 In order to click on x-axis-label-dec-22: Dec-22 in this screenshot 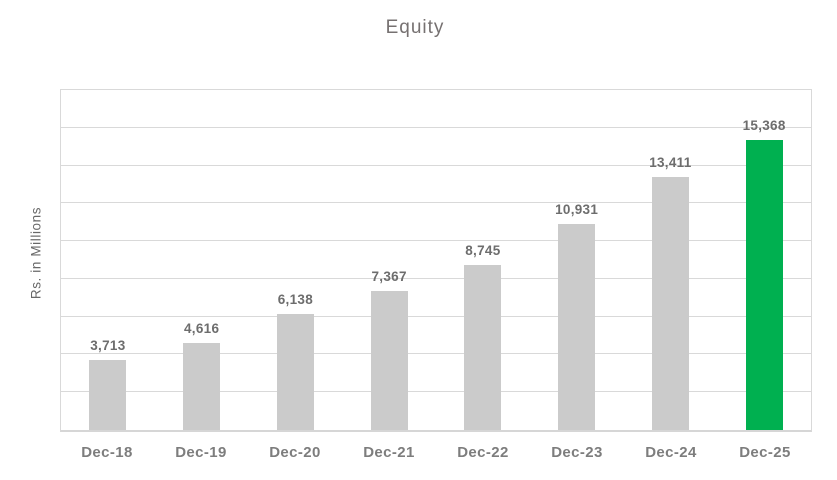, I will do `click(483, 452)`.